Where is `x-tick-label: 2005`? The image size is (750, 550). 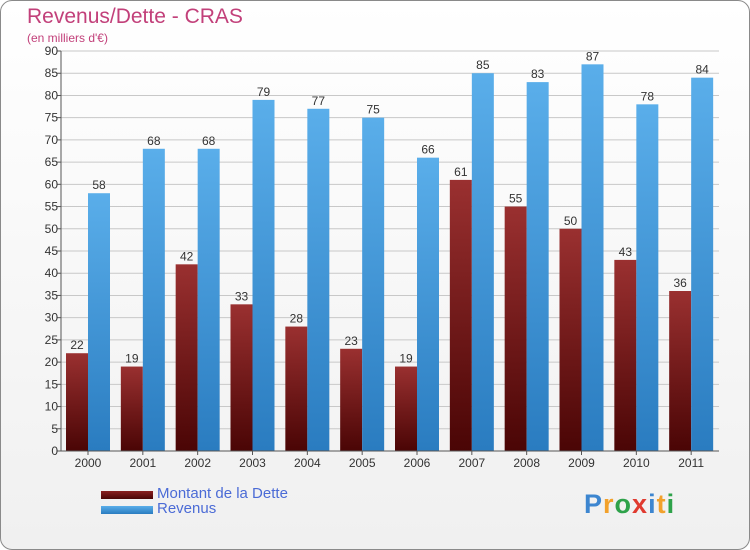
x-tick-label: 2005 is located at coordinates (362, 463).